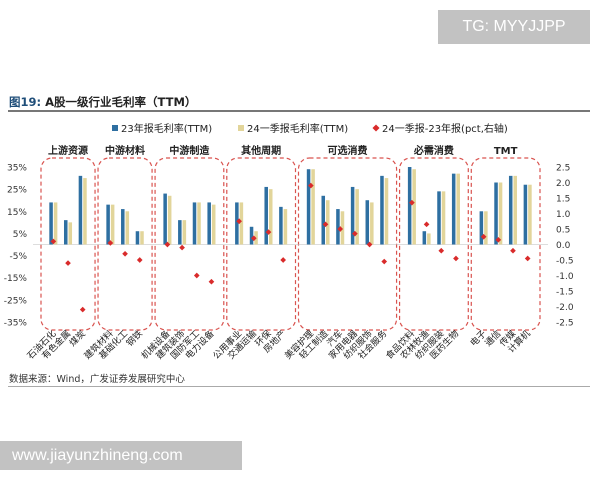  Describe the element at coordinates (17, 169) in the screenshot. I see `left-tick-label: 35%` at that location.